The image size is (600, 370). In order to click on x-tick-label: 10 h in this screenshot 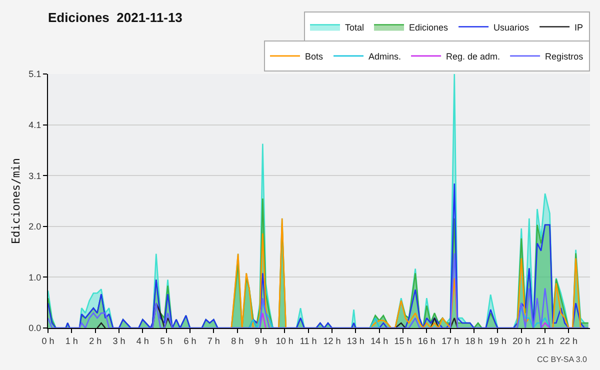, I will do `click(285, 341)`.